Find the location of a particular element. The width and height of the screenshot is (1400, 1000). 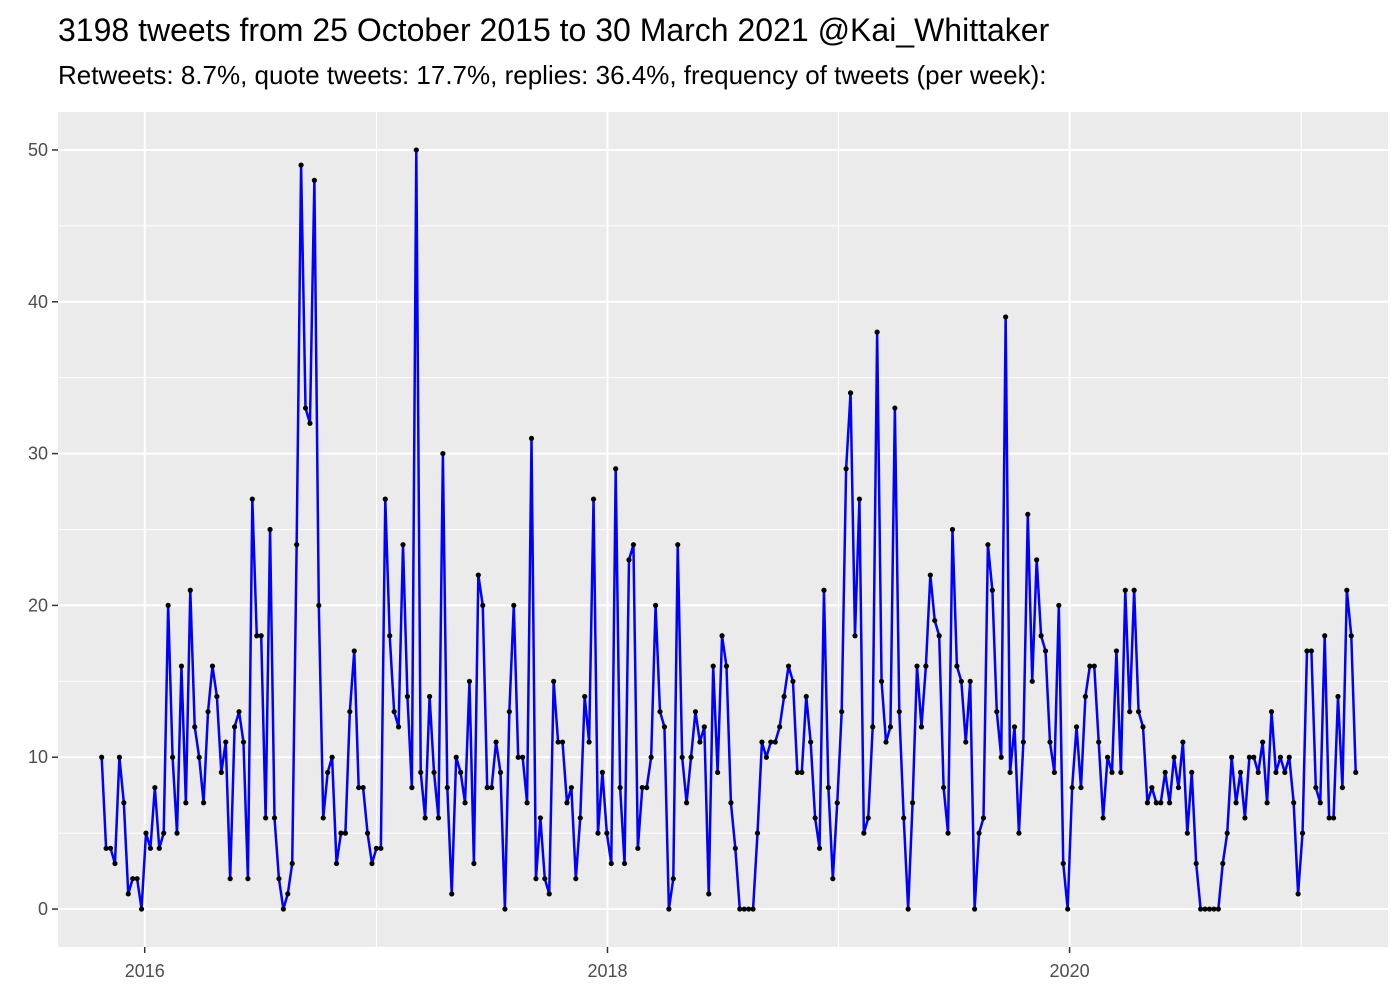

x-tick-label: 2020 is located at coordinates (1070, 971).